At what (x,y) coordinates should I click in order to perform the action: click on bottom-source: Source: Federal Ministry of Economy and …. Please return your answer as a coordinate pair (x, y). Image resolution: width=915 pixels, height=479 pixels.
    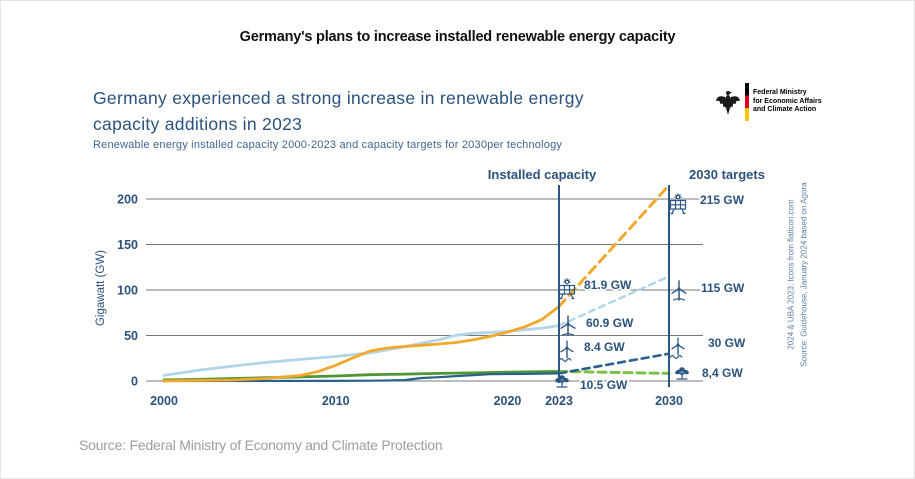
    Looking at the image, I should click on (261, 445).